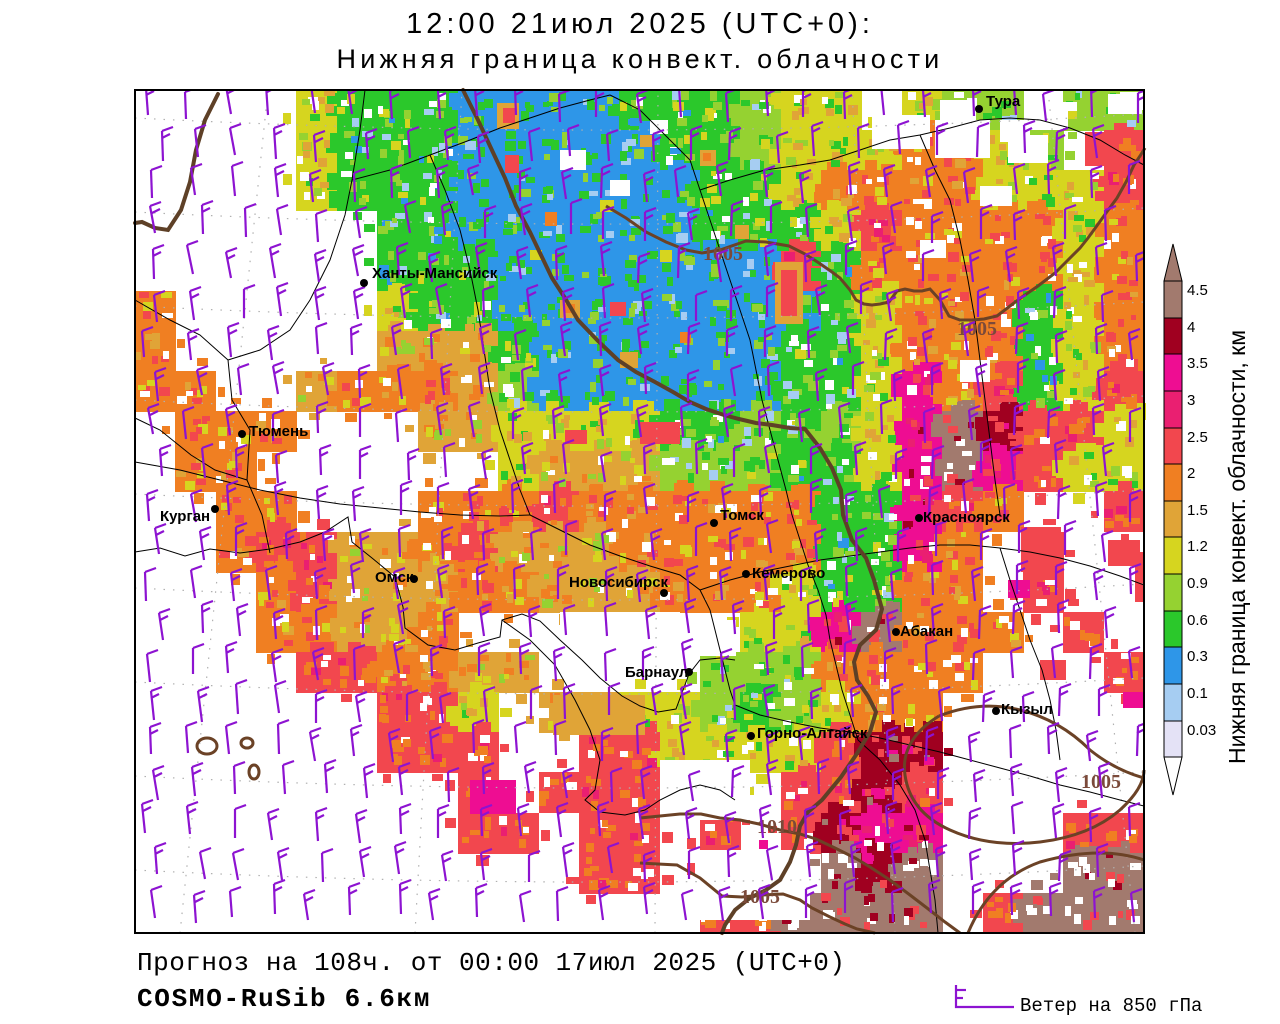 This screenshot has width=1280, height=1024. Describe the element at coordinates (1197, 437) in the screenshot. I see `svg-text: 2.5` at that location.